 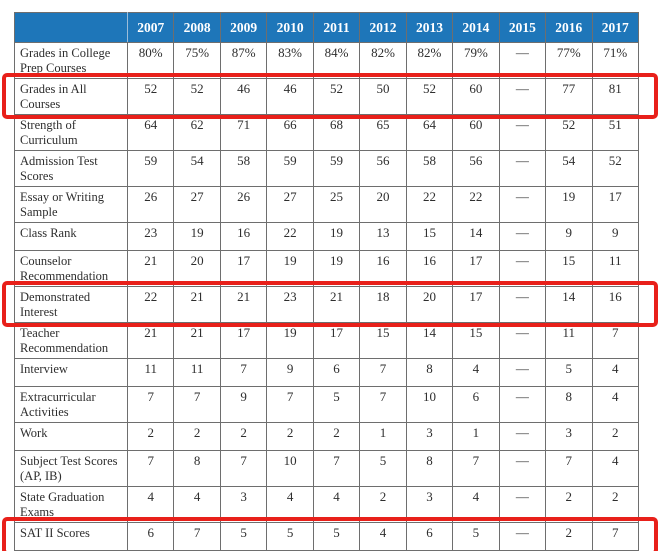 I want to click on value-cell: 3, so click(x=569, y=436).